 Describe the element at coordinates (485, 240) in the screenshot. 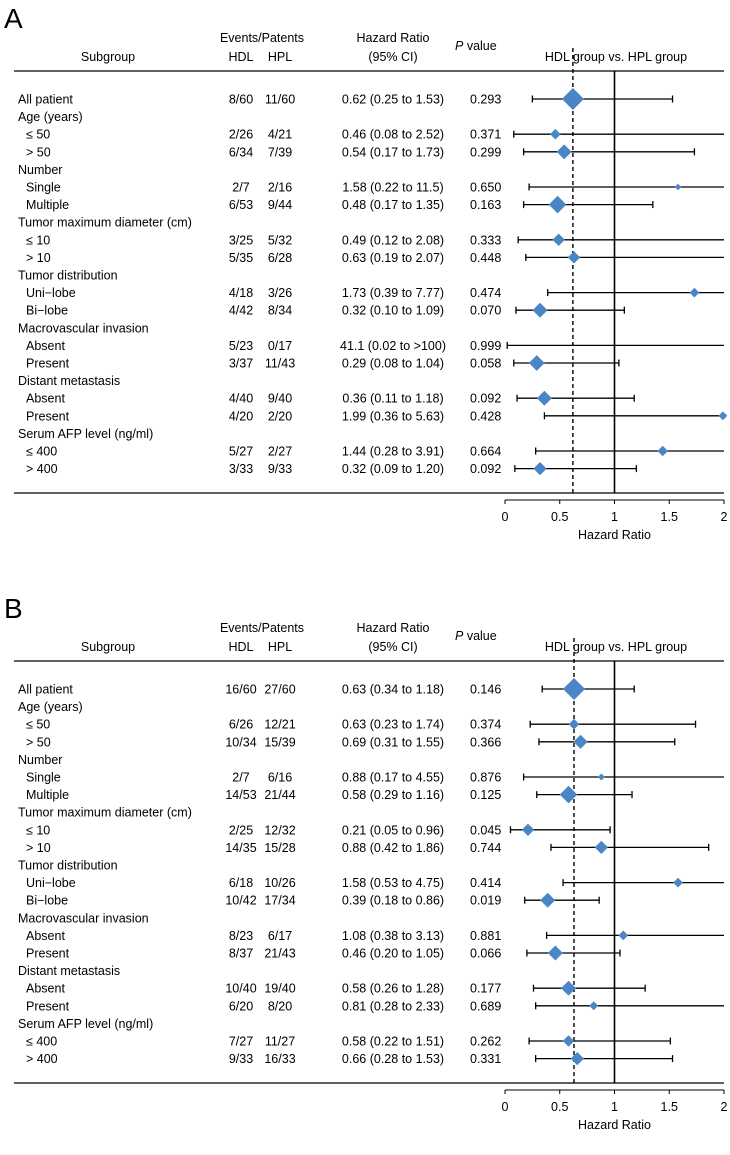

I see `p-value: 0.333` at that location.